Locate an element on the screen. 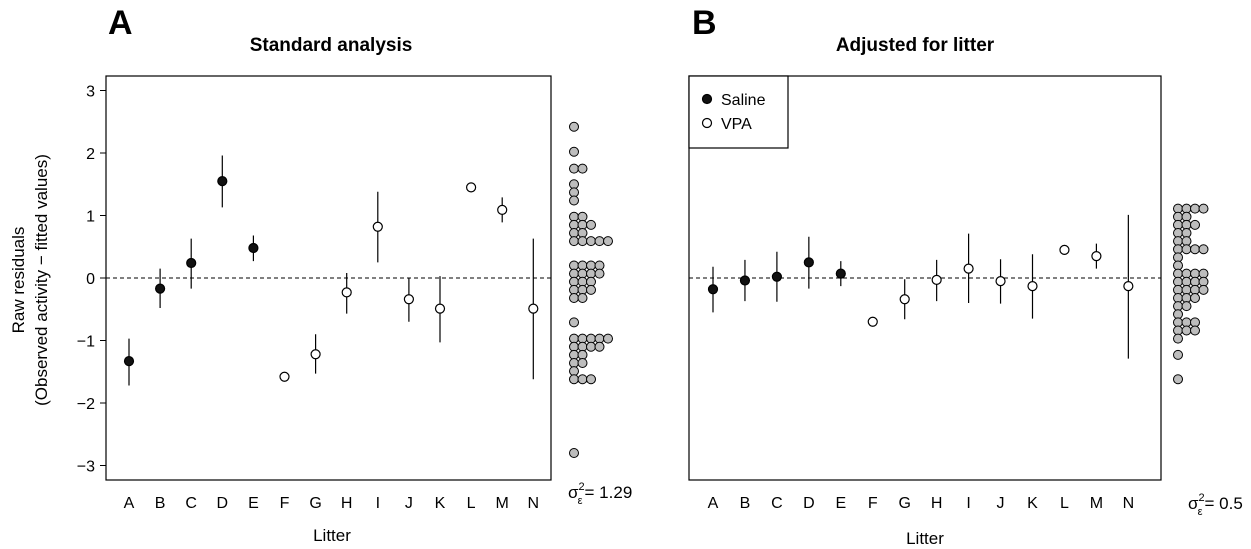 This screenshot has width=1251, height=549. panel-a-xtick-label: C is located at coordinates (191, 503).